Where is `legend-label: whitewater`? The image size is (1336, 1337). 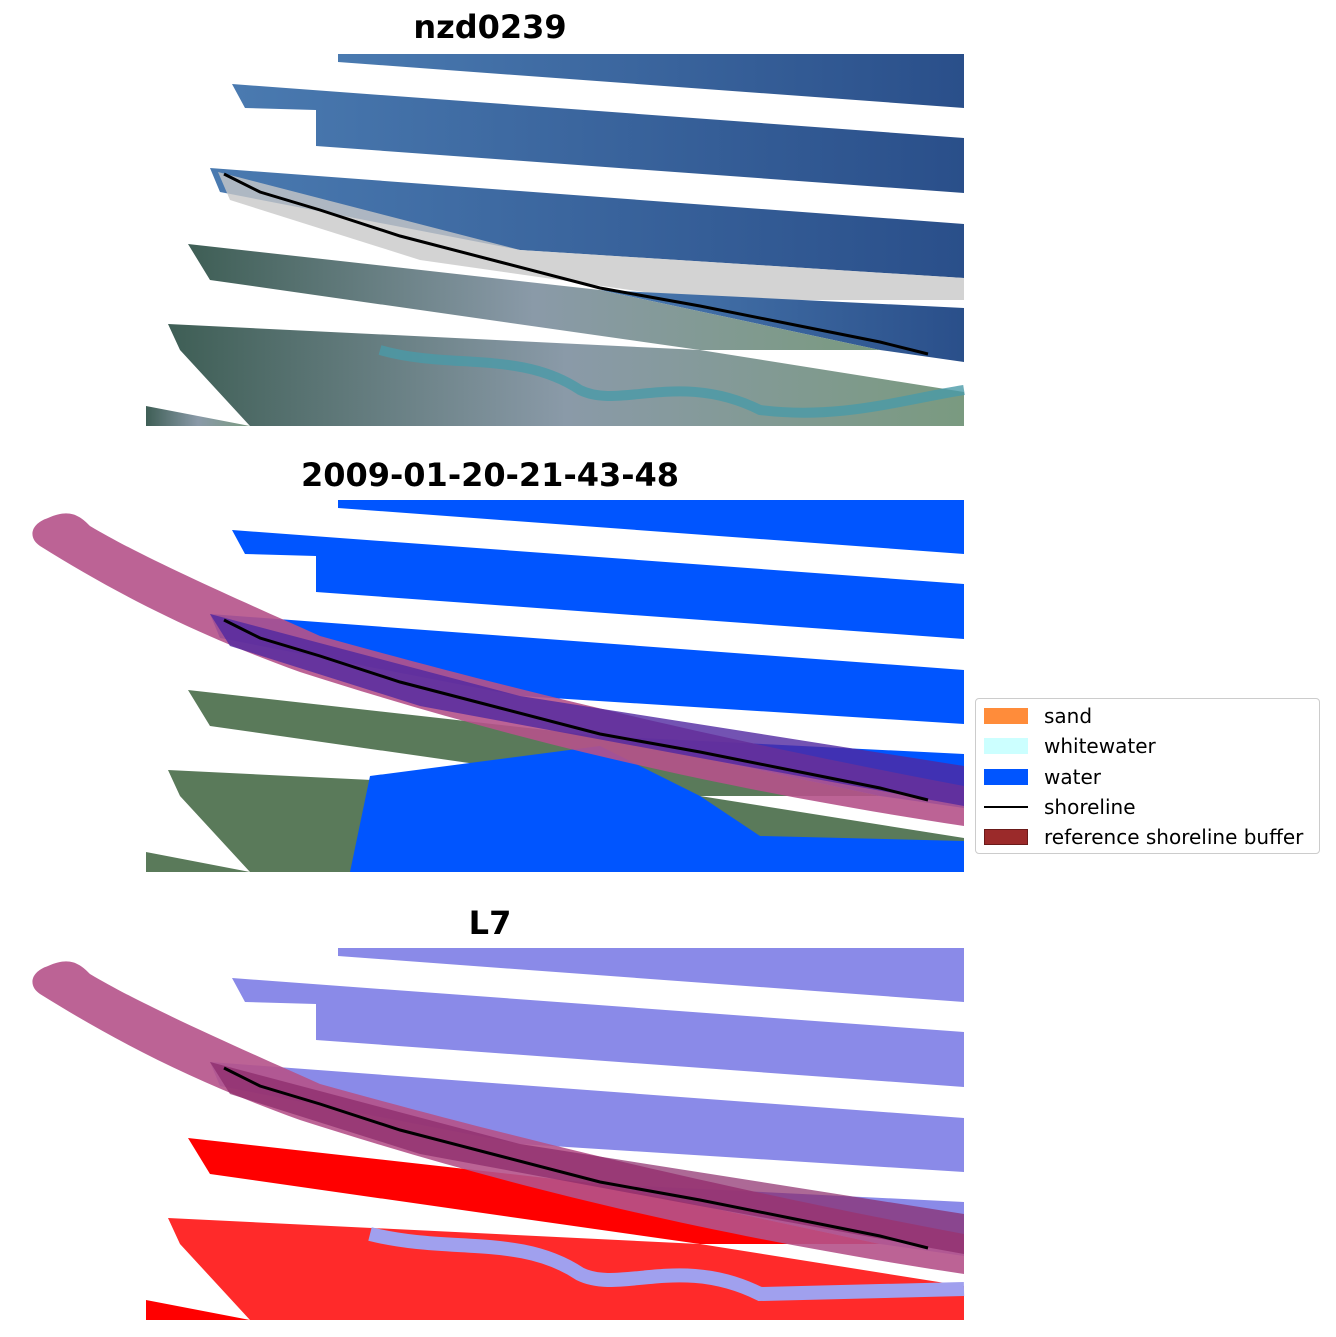 legend-label: whitewater is located at coordinates (1100, 746).